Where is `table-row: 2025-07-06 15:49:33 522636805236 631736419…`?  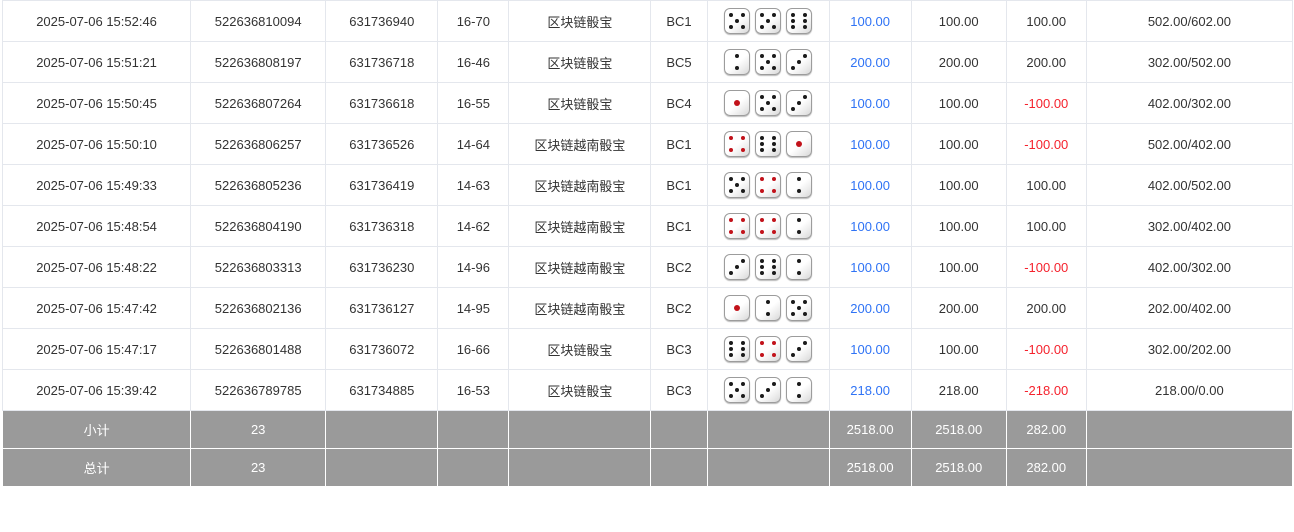
table-row: 2025-07-06 15:49:33 522636805236 631736419… is located at coordinates (647, 185).